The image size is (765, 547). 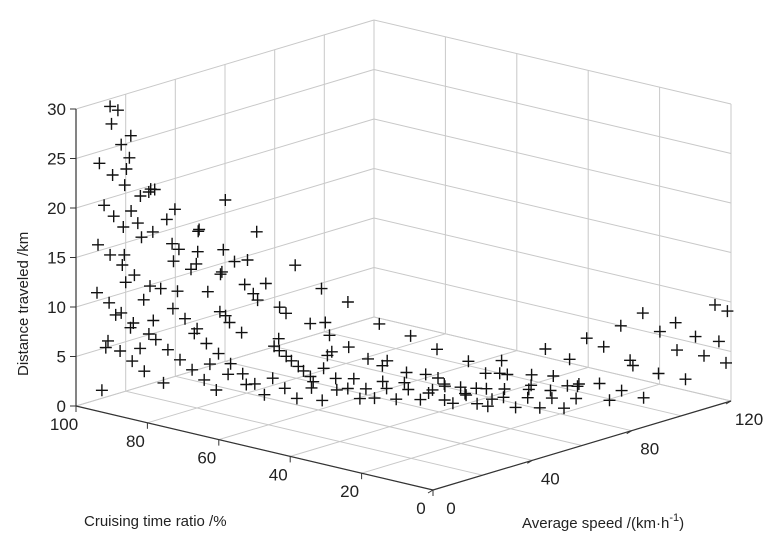 What do you see at coordinates (420, 508) in the screenshot?
I see `x-tick-label: 0` at bounding box center [420, 508].